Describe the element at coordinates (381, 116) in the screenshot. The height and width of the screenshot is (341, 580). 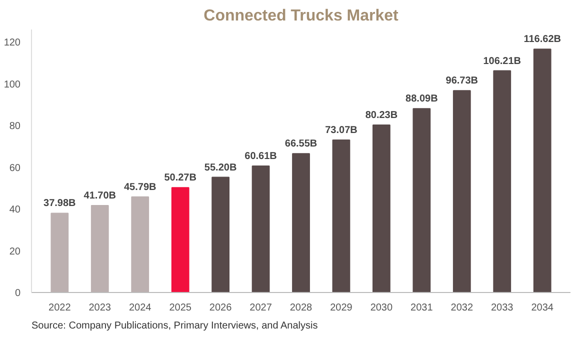
I see `data-label: 80.23B` at that location.